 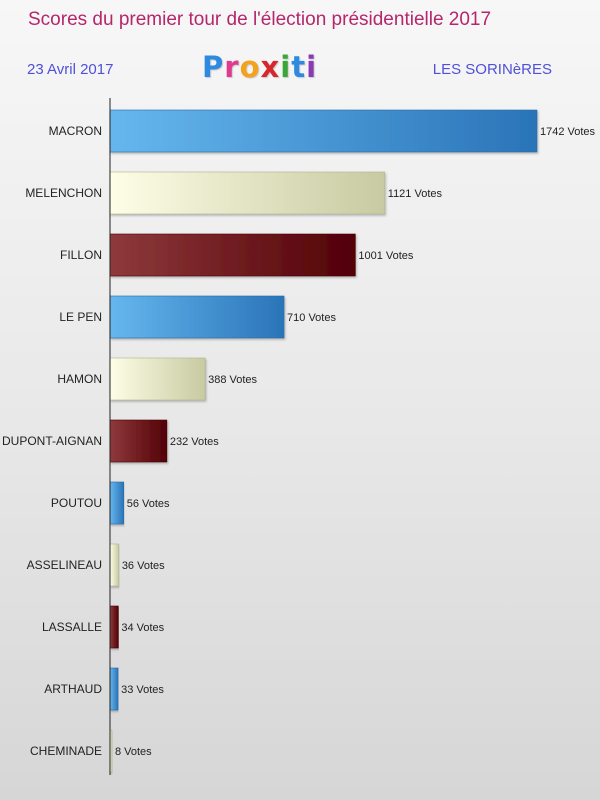 What do you see at coordinates (52, 441) in the screenshot?
I see `category-label: DUPONT-AIGNAN` at bounding box center [52, 441].